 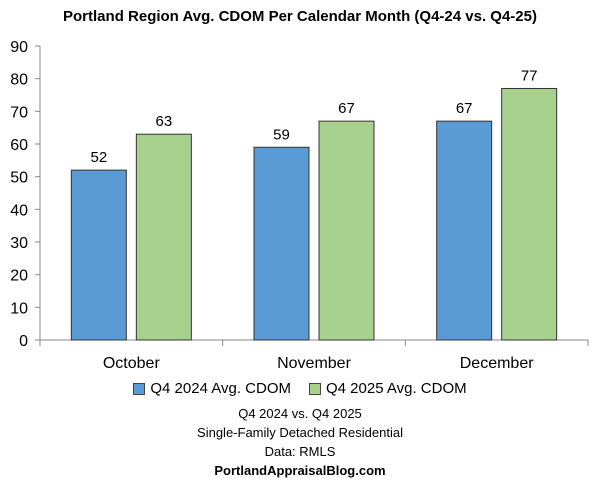 What do you see at coordinates (281, 134) in the screenshot?
I see `data-label: 59` at bounding box center [281, 134].